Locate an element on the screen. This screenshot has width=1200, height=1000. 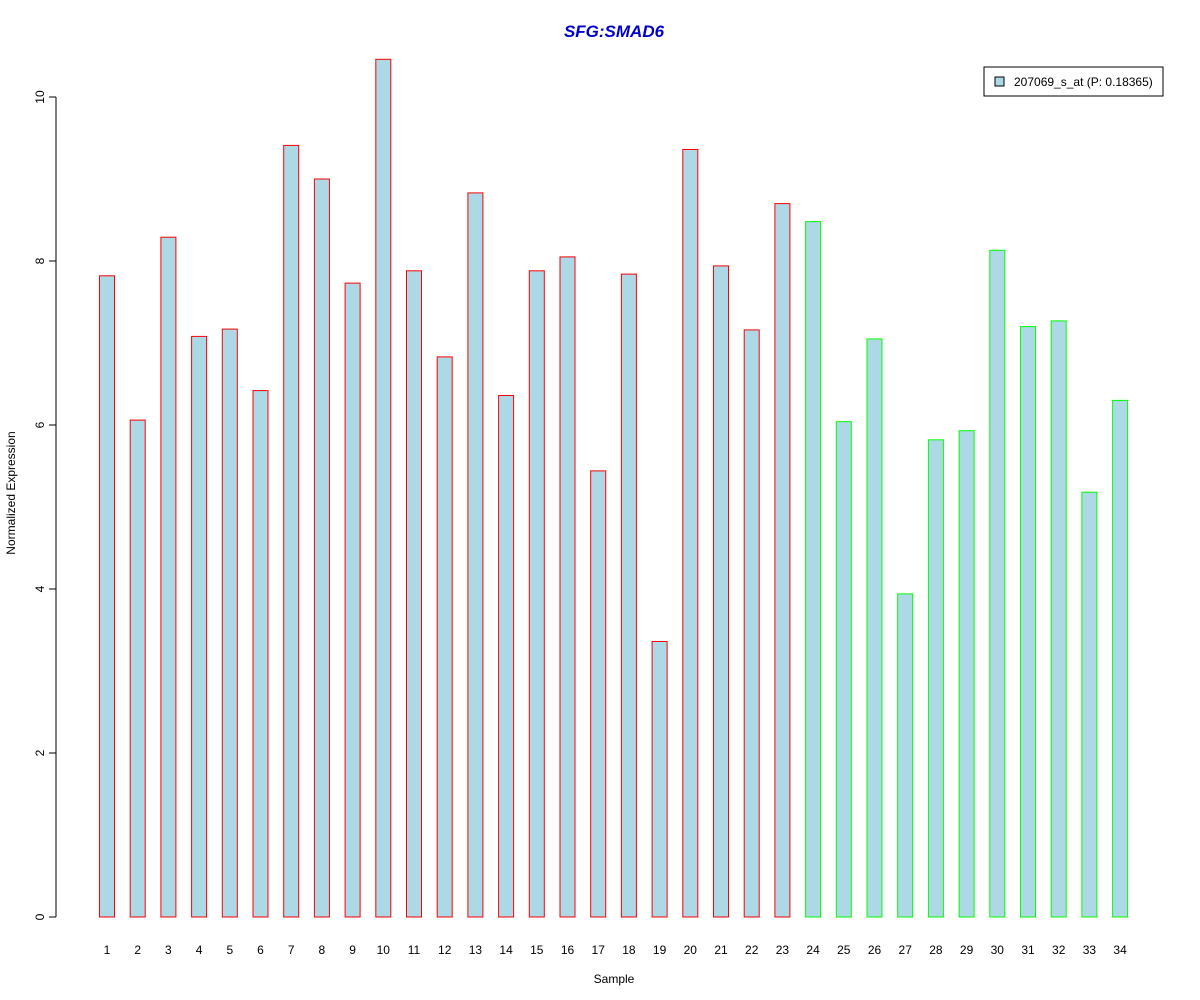
y-axis-title: Normalized Expression is located at coordinates (11, 492).